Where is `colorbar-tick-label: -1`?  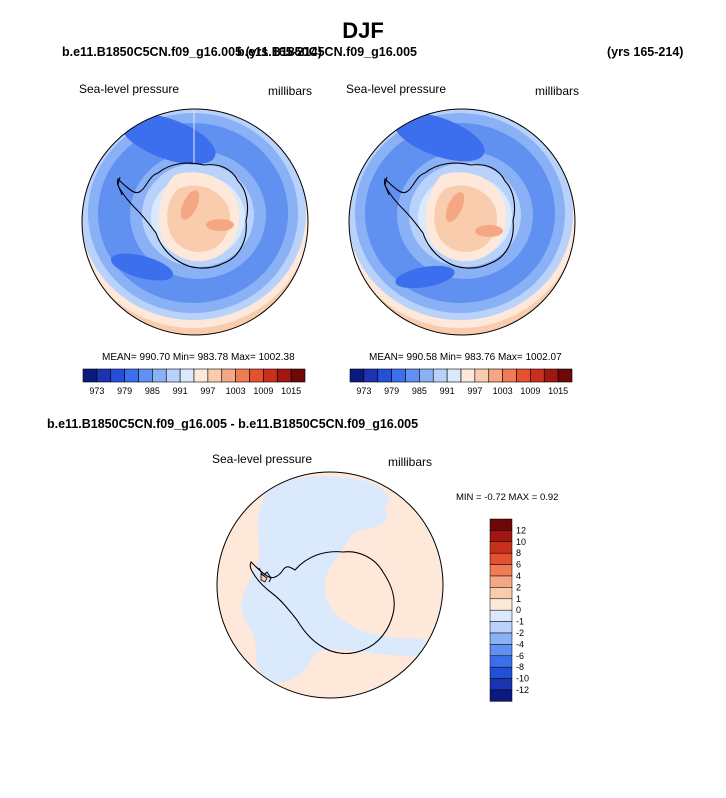 colorbar-tick-label: -1 is located at coordinates (520, 622).